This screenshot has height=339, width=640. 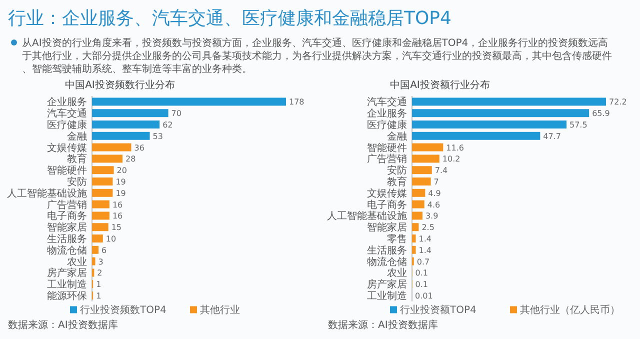 What do you see at coordinates (618, 102) in the screenshot?
I see `data-label: 72.2` at bounding box center [618, 102].